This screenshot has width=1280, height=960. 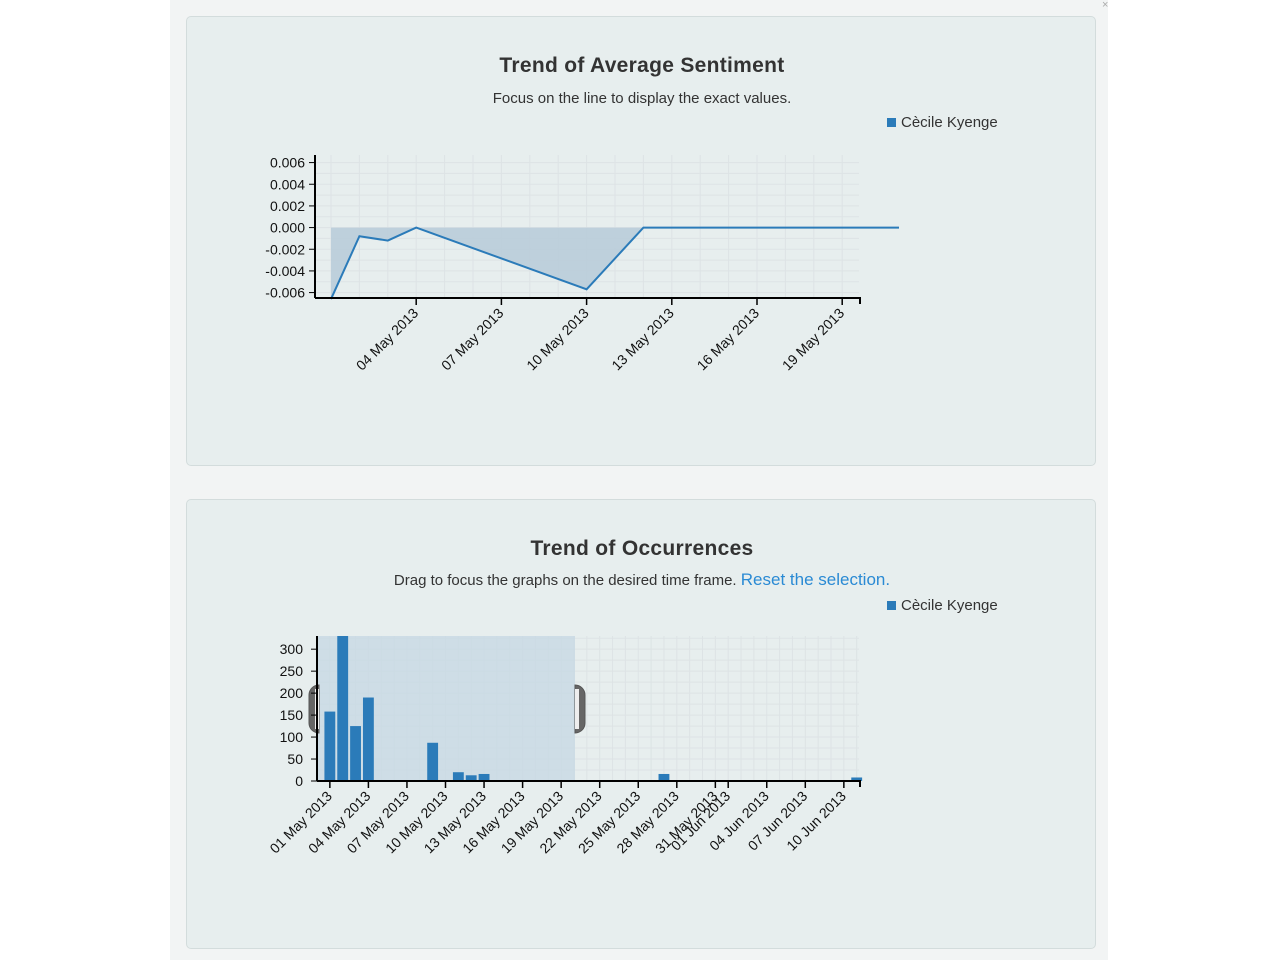 What do you see at coordinates (287, 228) in the screenshot?
I see `y-tick-label: 0.000` at bounding box center [287, 228].